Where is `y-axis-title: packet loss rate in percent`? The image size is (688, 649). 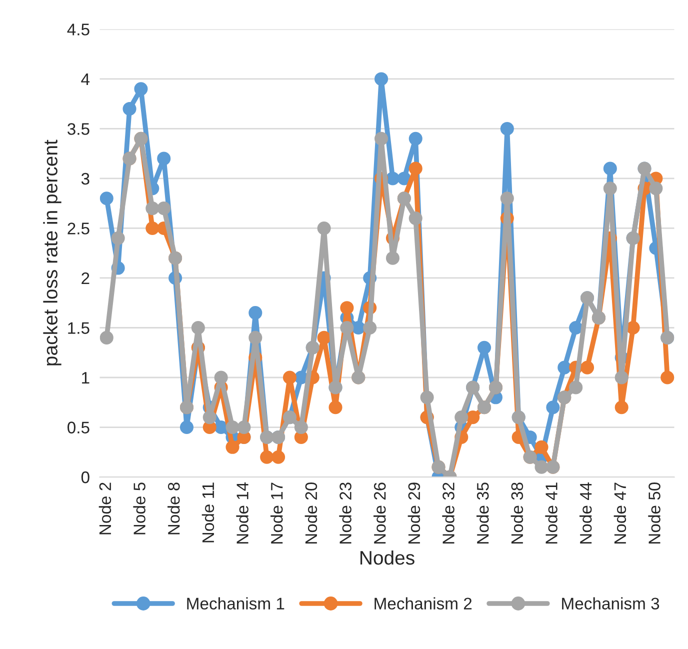
y-axis-title: packet loss rate in percent is located at coordinates (52, 253).